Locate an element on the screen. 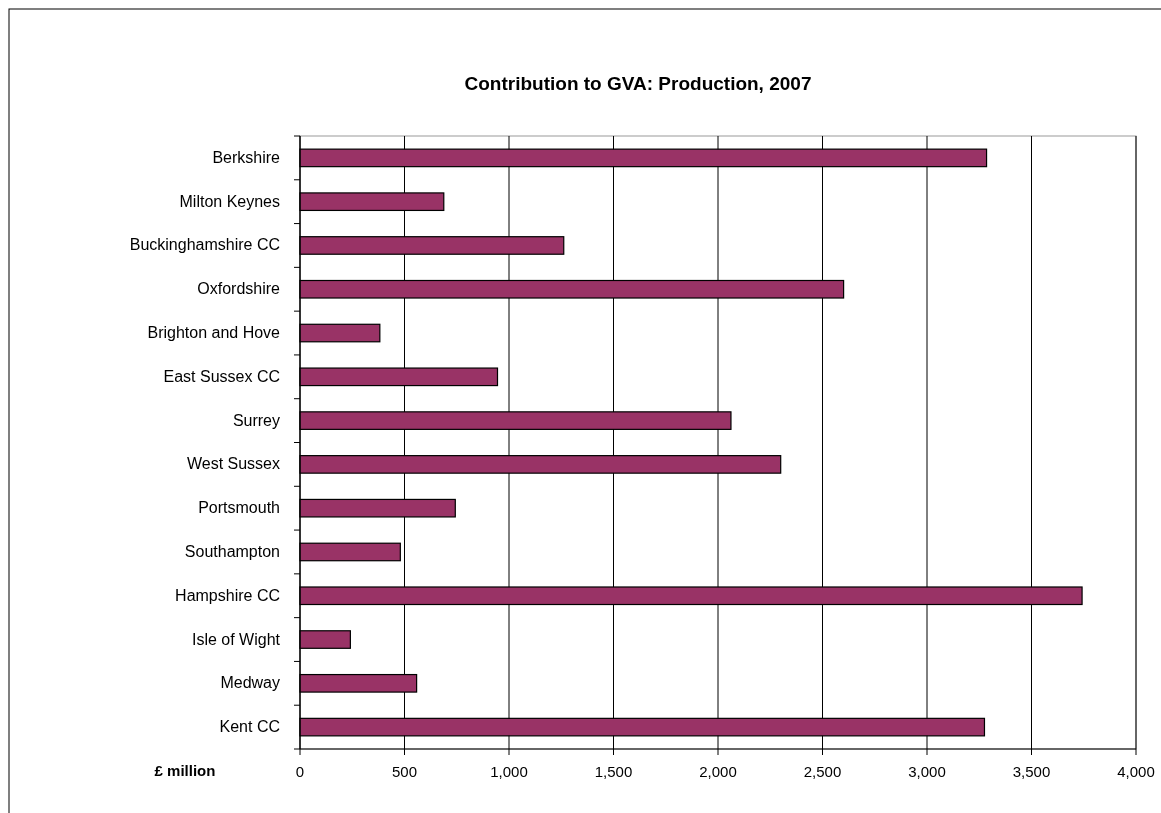 This screenshot has height=813, width=1161. x-tick-label: 500 is located at coordinates (404, 771).